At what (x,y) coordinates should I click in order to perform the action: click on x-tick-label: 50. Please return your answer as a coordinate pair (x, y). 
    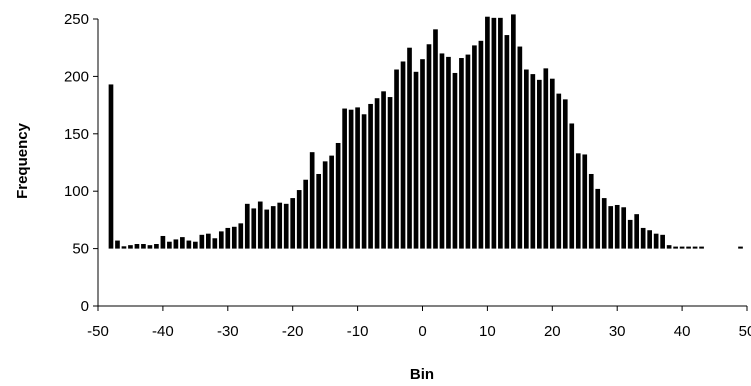
    Looking at the image, I should click on (745, 331).